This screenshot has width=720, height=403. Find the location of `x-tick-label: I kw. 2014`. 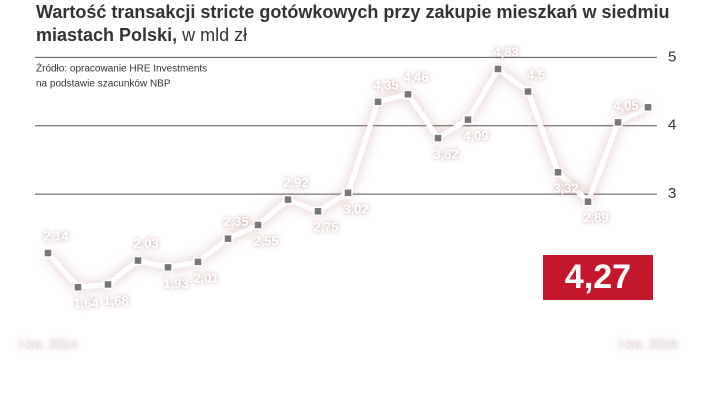

x-tick-label: I kw. 2014 is located at coordinates (48, 343).